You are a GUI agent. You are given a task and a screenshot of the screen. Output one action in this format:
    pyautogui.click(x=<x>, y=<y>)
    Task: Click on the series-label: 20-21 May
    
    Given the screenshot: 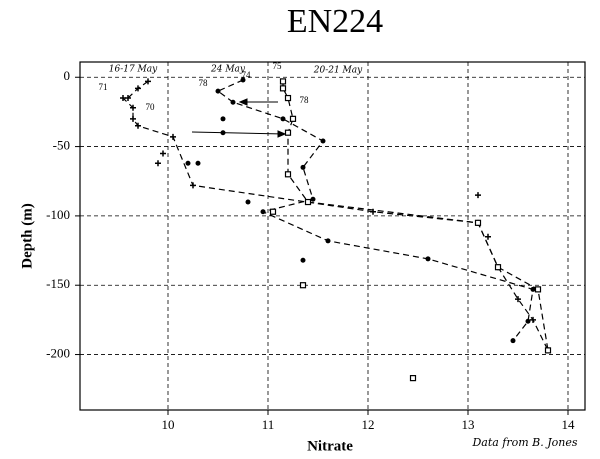 What is the action you would take?
    pyautogui.click(x=338, y=71)
    